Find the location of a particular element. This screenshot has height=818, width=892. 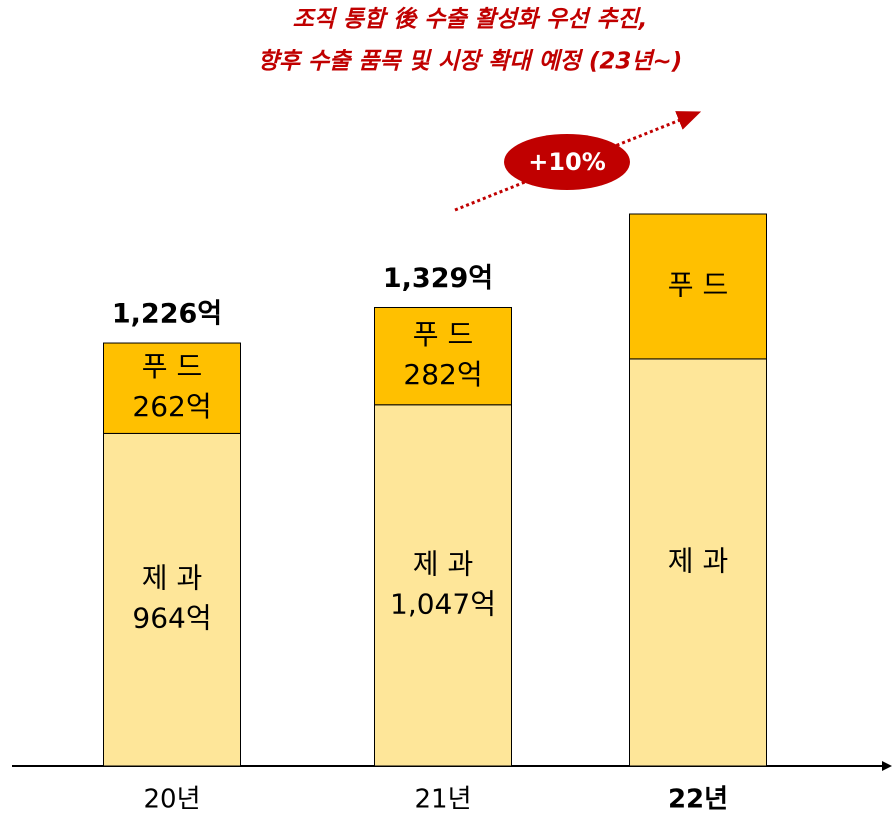

annotation-badge is located at coordinates (567, 162).